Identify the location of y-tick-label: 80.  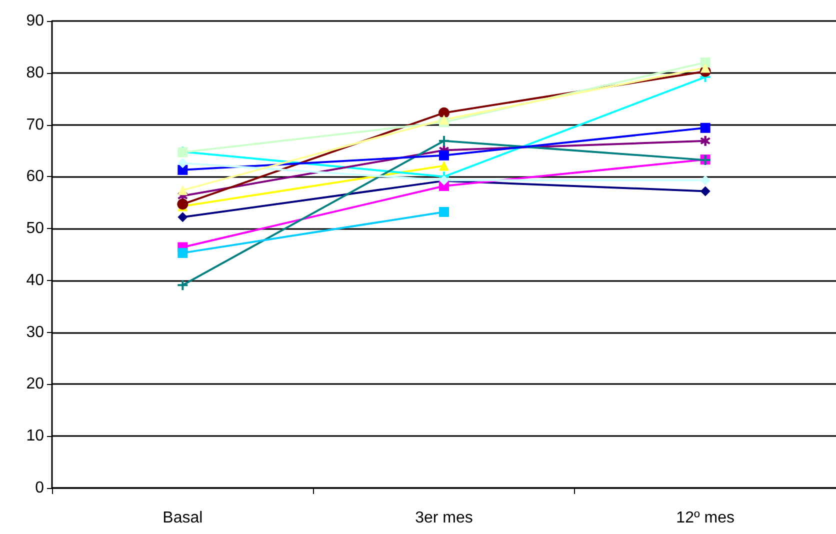
(35, 73).